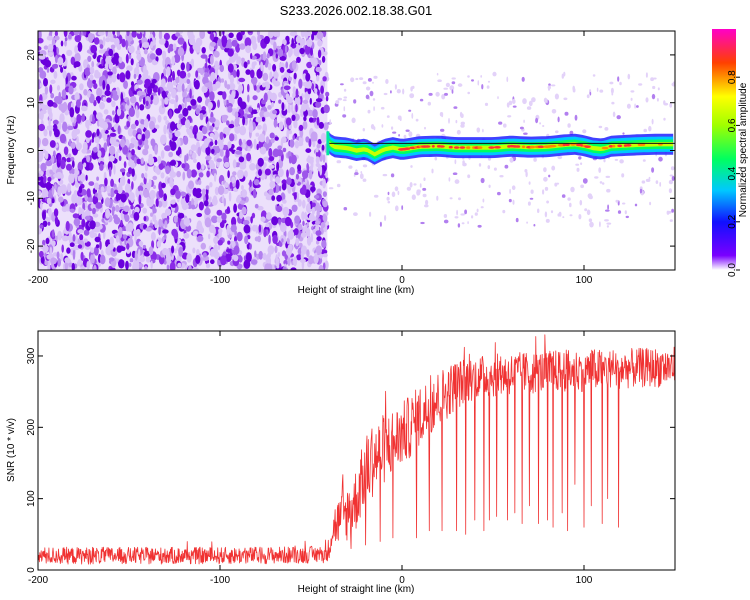  Describe the element at coordinates (11, 150) in the screenshot. I see `spectrogram-y-label: Frequency (Hz)` at that location.